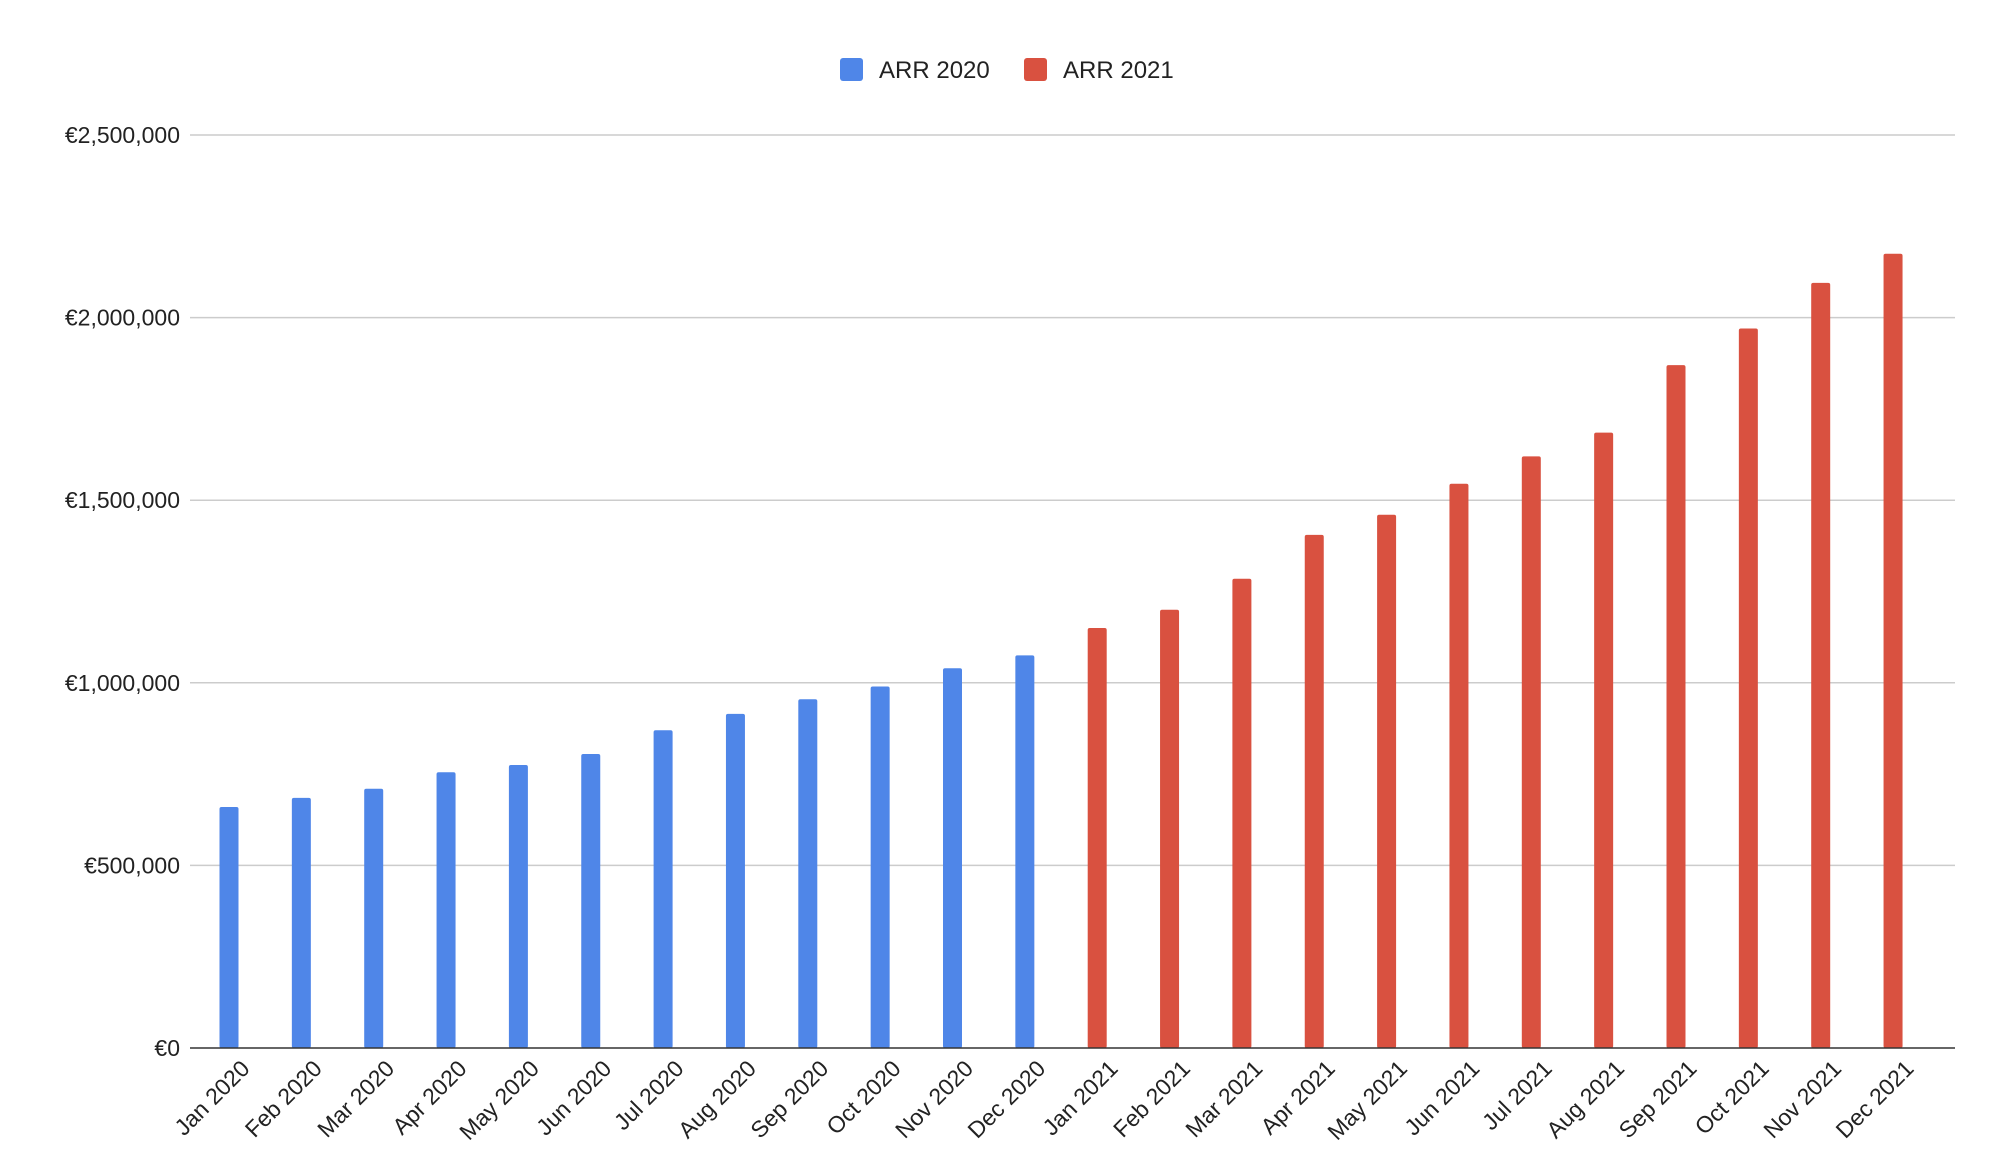  I want to click on x-tick-label: Aug 2021, so click(1585, 1099).